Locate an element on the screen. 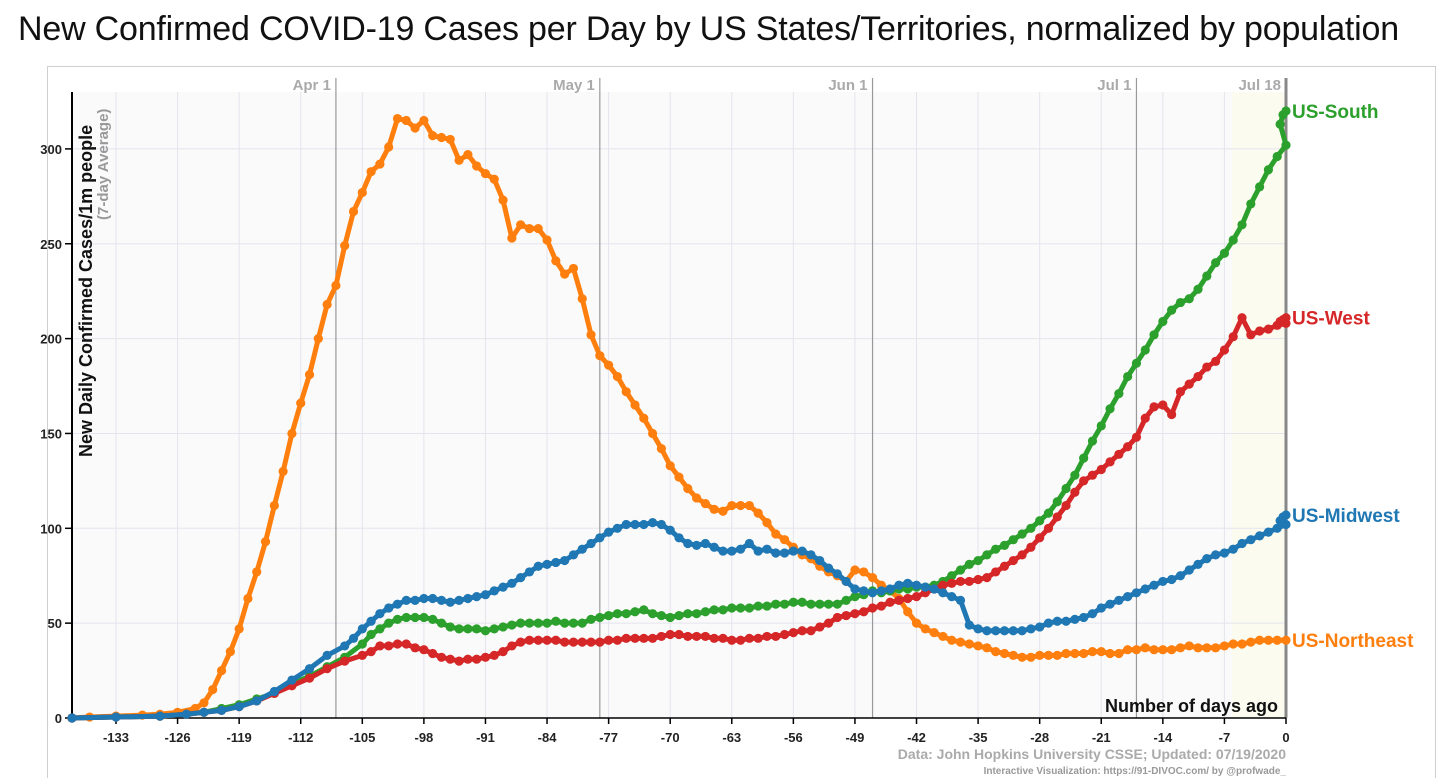 The height and width of the screenshot is (784, 1456). series-label-us-west: US-West is located at coordinates (1331, 319).